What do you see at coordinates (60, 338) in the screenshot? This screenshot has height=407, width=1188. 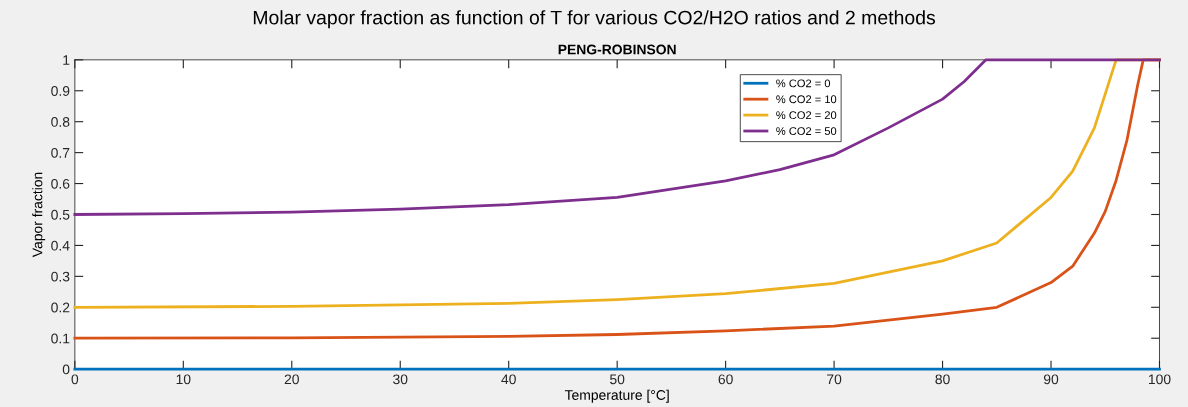 I see `y-tick-label: 0.1` at bounding box center [60, 338].